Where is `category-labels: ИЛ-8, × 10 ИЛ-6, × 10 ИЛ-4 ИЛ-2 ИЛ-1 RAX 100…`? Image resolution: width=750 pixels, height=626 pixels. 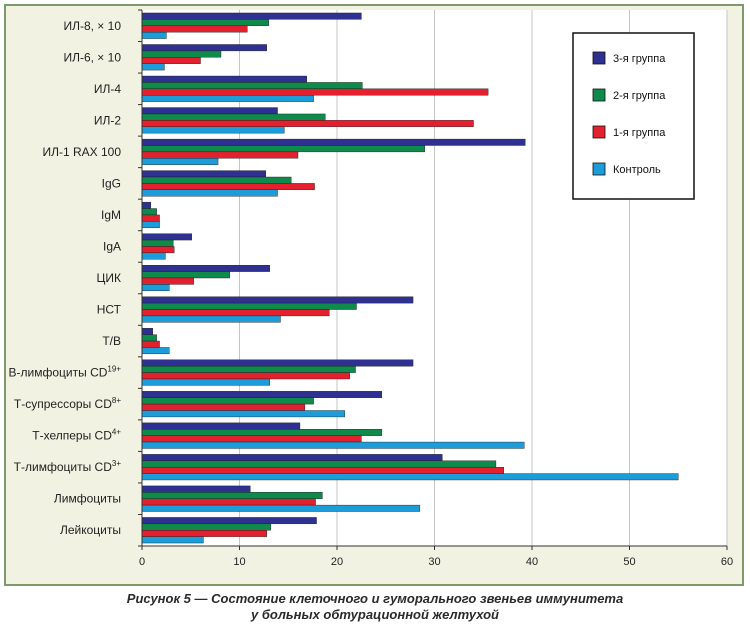
category-labels: ИЛ-8, × 10 ИЛ-6, × 10 ИЛ-4 ИЛ-2 ИЛ-1 RAX 100… is located at coordinates (65, 278).